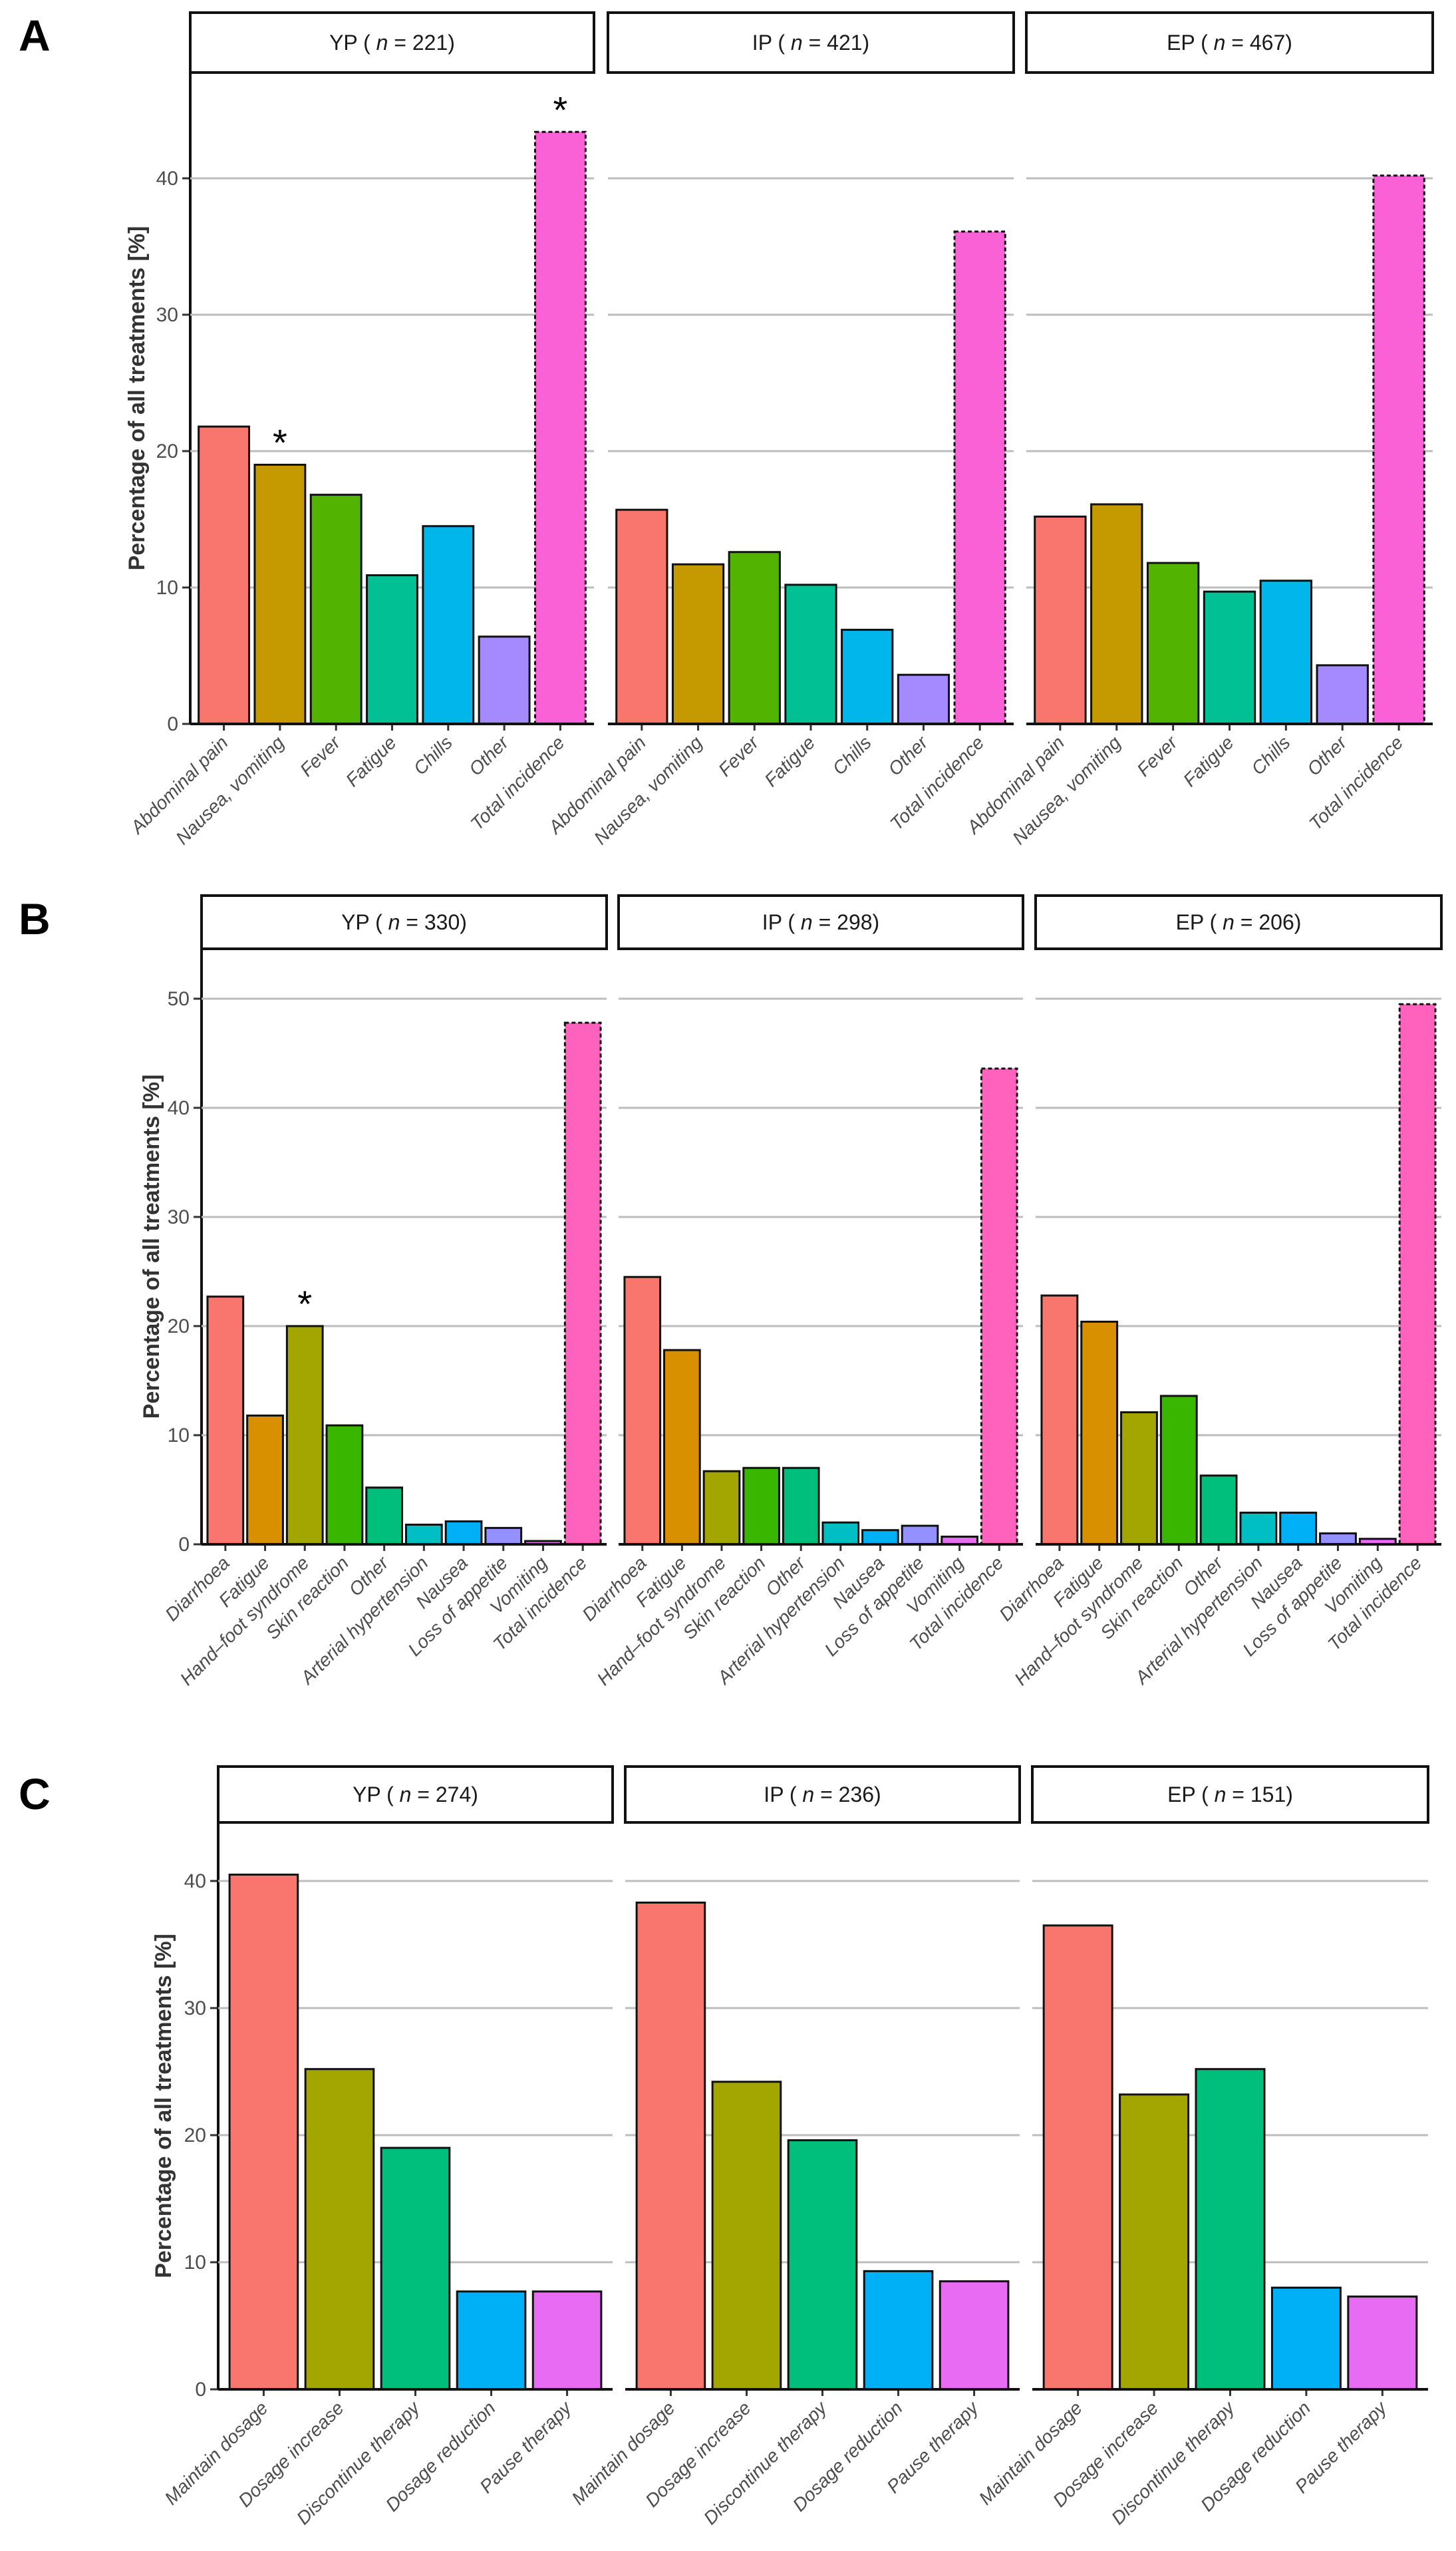 The height and width of the screenshot is (2551, 1456). What do you see at coordinates (179, 999) in the screenshot?
I see `y-tick-label: 50` at bounding box center [179, 999].